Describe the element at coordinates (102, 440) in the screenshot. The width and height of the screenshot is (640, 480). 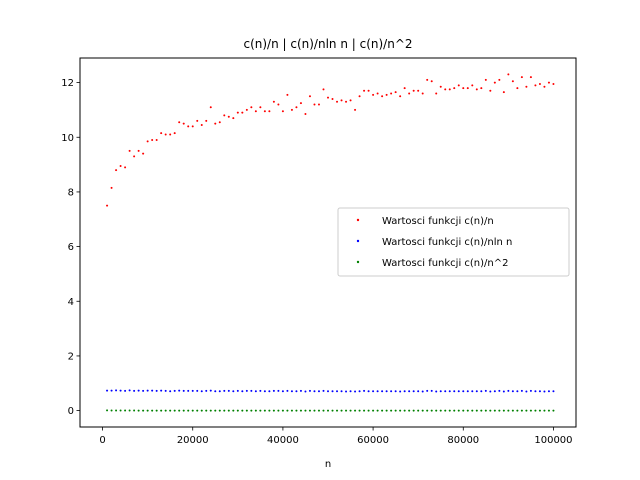
I see `x-tick-label: 0` at that location.